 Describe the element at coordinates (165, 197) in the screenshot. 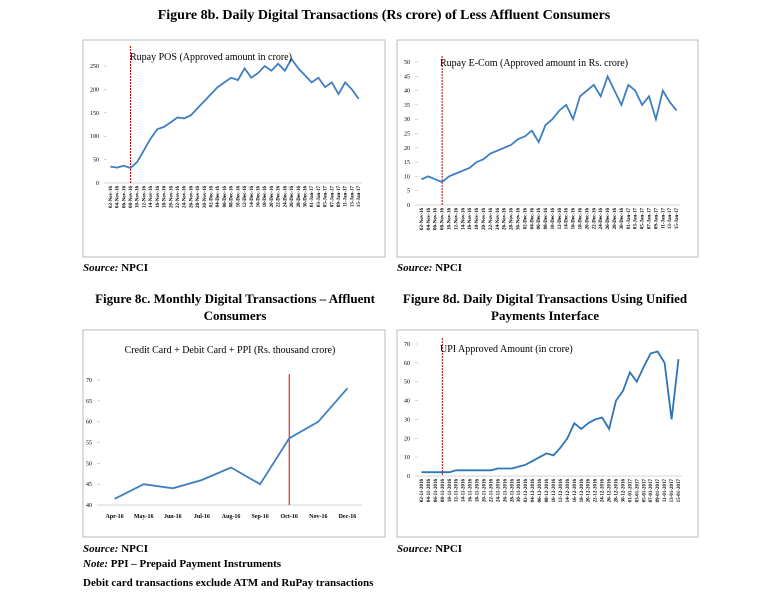

I see `x-tick-label: 18-Nov-16` at that location.